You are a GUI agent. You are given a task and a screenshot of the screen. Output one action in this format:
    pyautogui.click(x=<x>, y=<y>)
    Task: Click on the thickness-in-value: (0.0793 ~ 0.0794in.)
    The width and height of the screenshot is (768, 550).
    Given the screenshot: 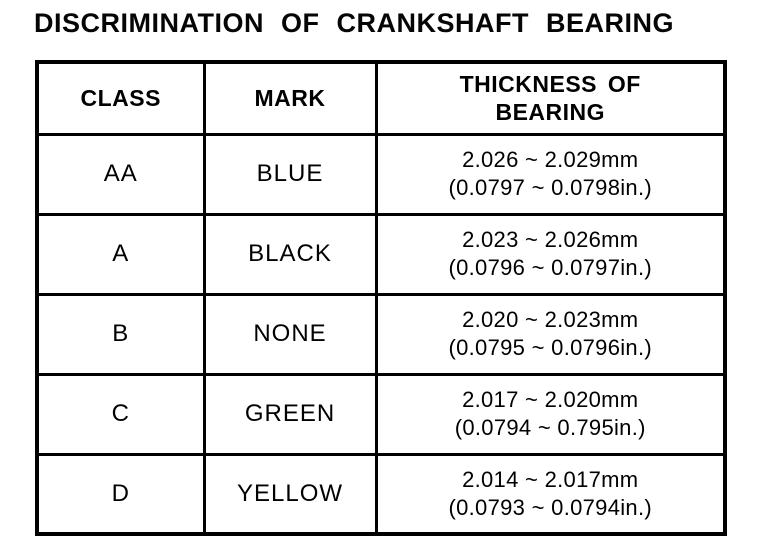 What is the action you would take?
    pyautogui.click(x=550, y=507)
    